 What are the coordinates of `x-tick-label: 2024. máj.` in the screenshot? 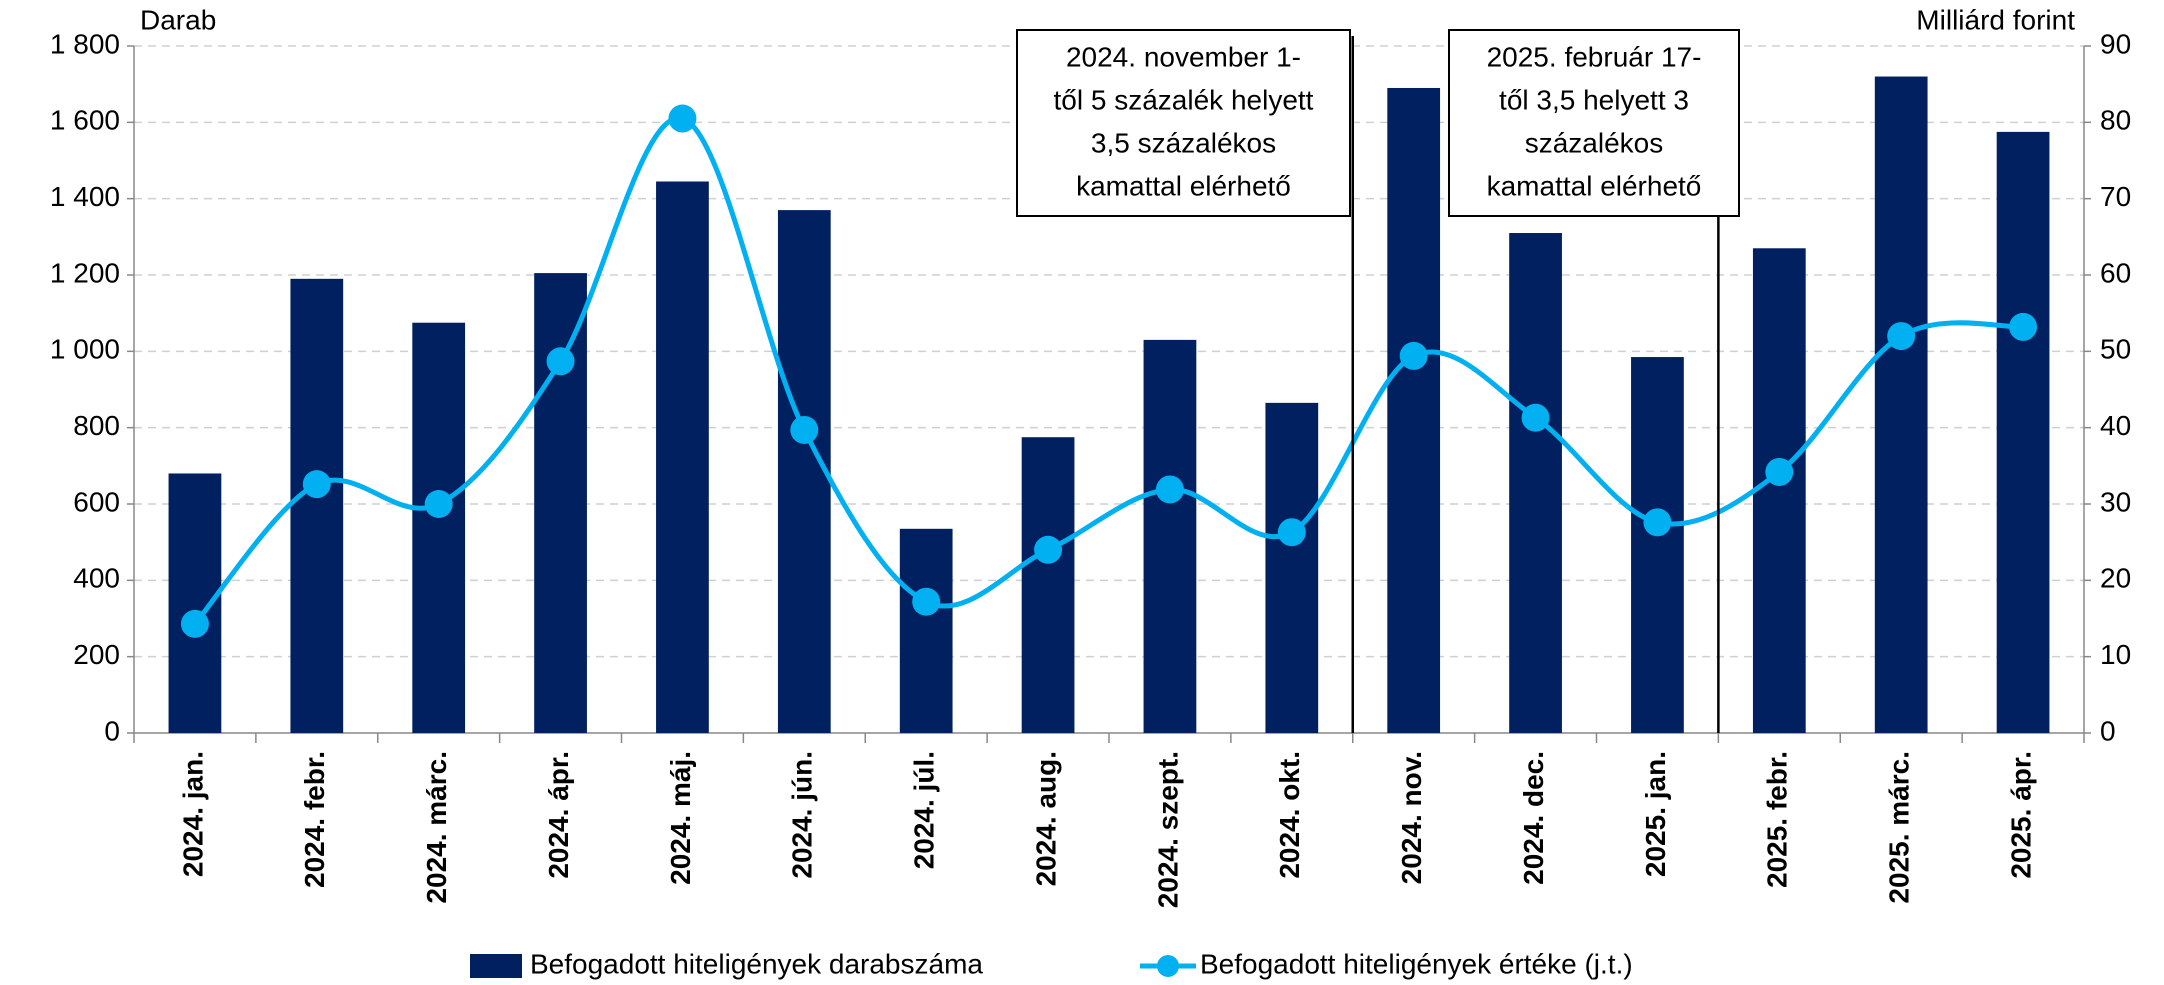 It's located at (680, 818).